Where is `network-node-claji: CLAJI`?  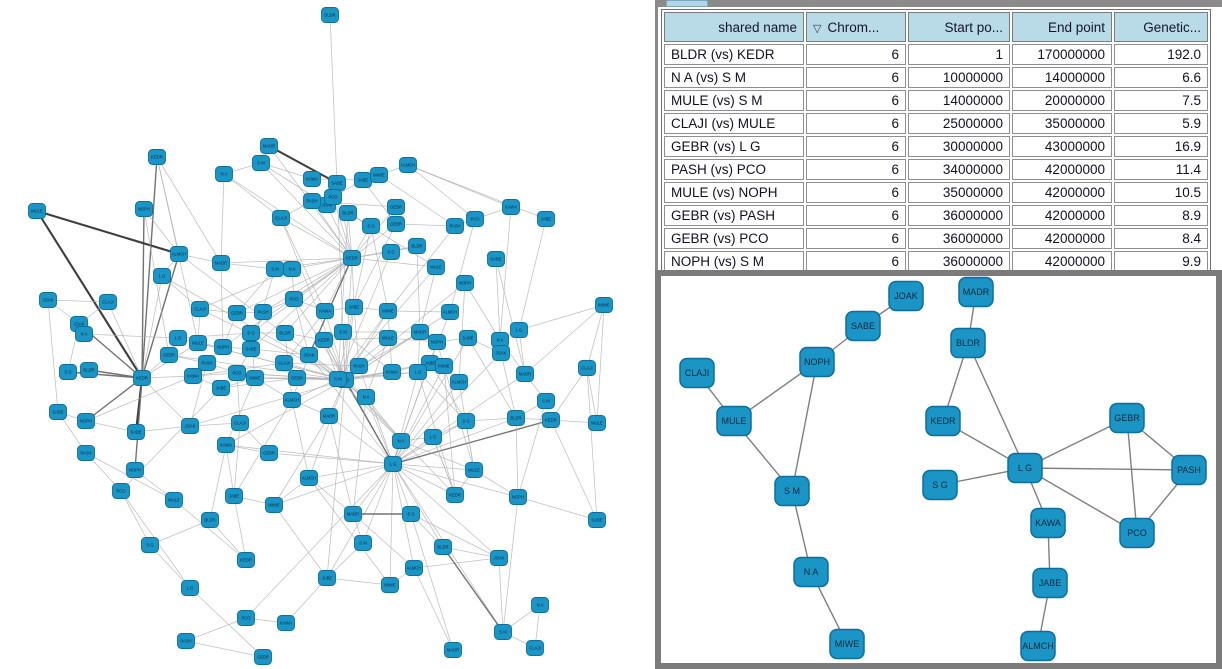 network-node-claji: CLAJI is located at coordinates (697, 373).